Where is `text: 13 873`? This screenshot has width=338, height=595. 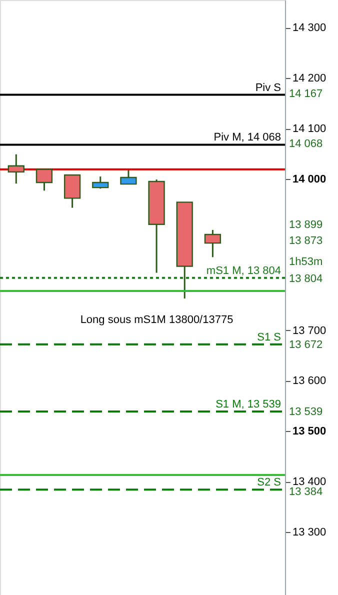
text: 13 873 is located at coordinates (306, 241).